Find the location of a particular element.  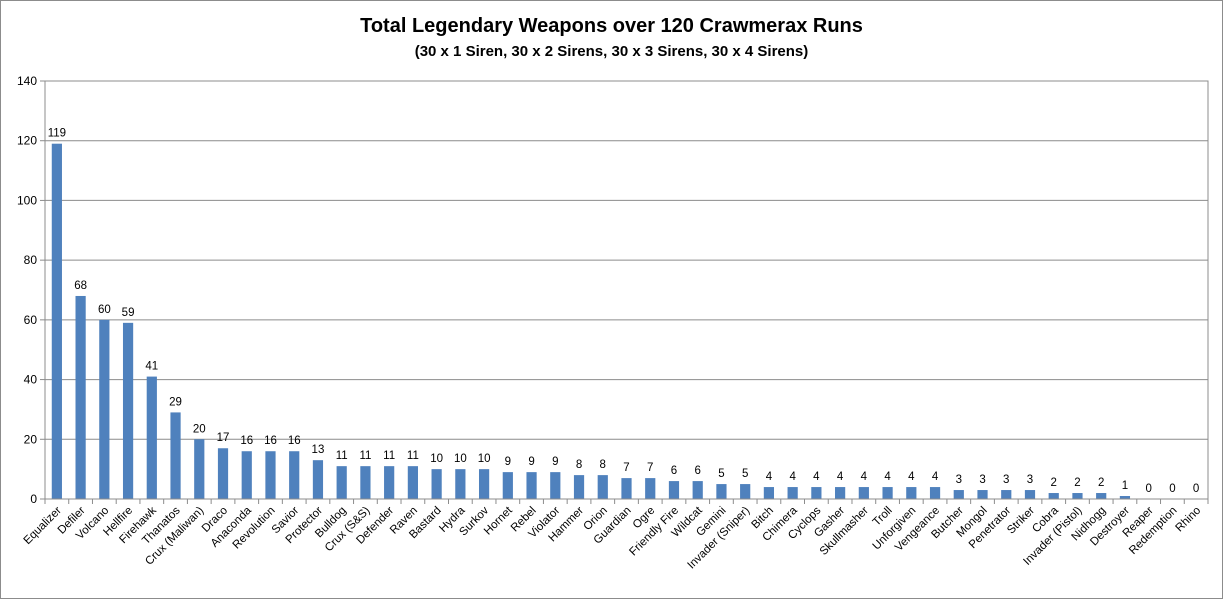

y-tick-label: 60 is located at coordinates (31, 320).